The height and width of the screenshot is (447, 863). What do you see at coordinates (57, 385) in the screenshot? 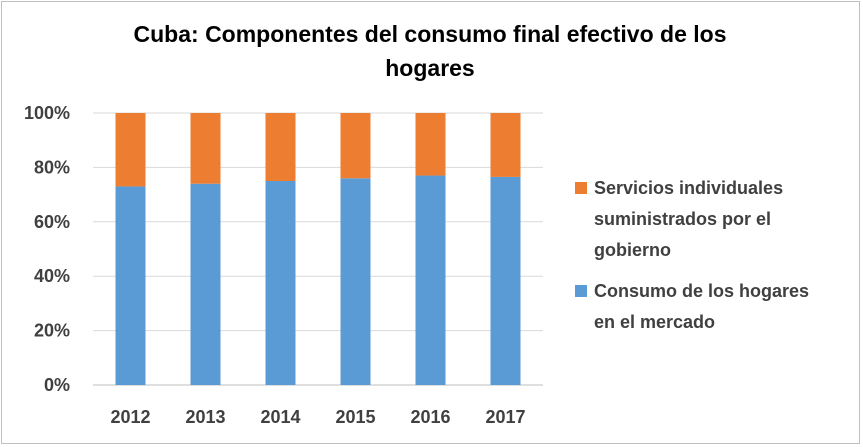
I see `y-tick-label: 0%` at bounding box center [57, 385].